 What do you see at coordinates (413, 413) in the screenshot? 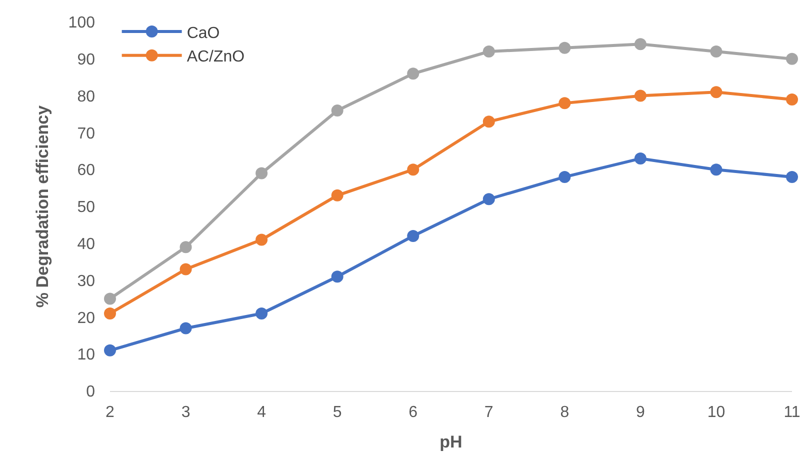
I see `x-tick-label: 6` at bounding box center [413, 413].